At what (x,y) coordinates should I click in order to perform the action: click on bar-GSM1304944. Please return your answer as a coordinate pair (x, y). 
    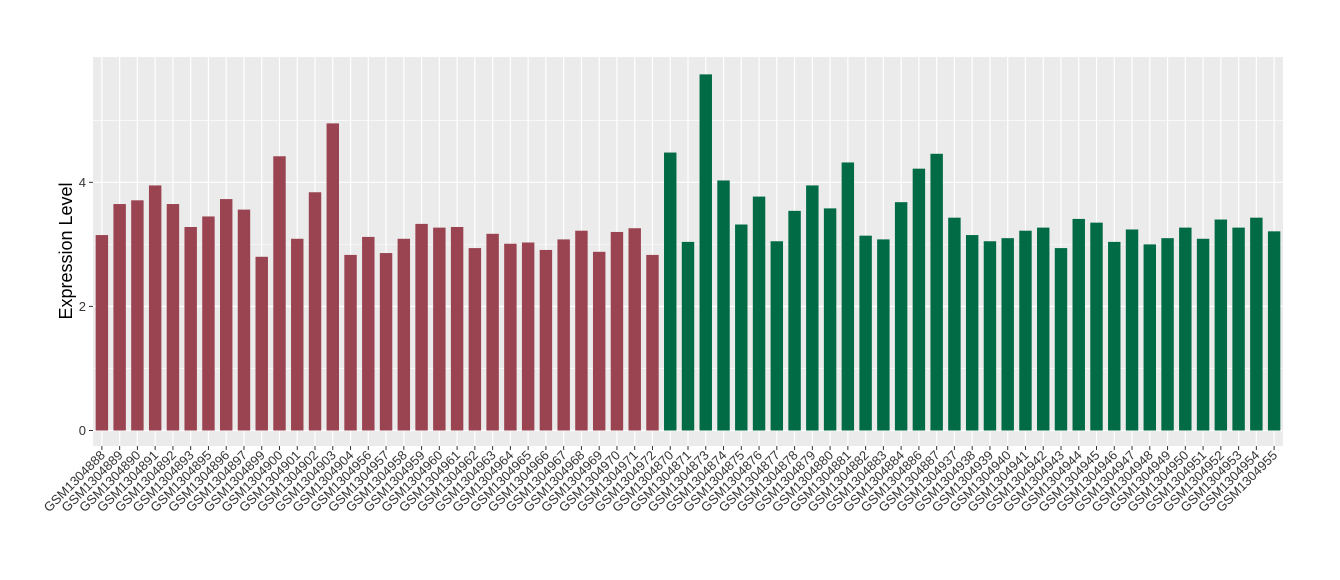
    Looking at the image, I should click on (1078, 324).